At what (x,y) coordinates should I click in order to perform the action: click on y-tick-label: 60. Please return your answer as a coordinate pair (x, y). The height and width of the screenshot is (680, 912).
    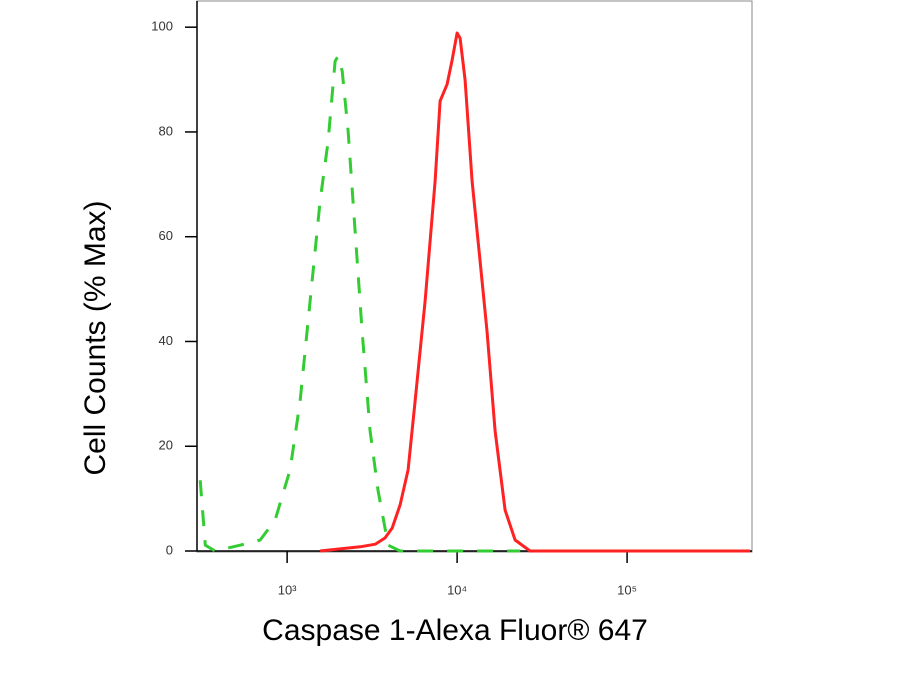
    Looking at the image, I should click on (166, 235).